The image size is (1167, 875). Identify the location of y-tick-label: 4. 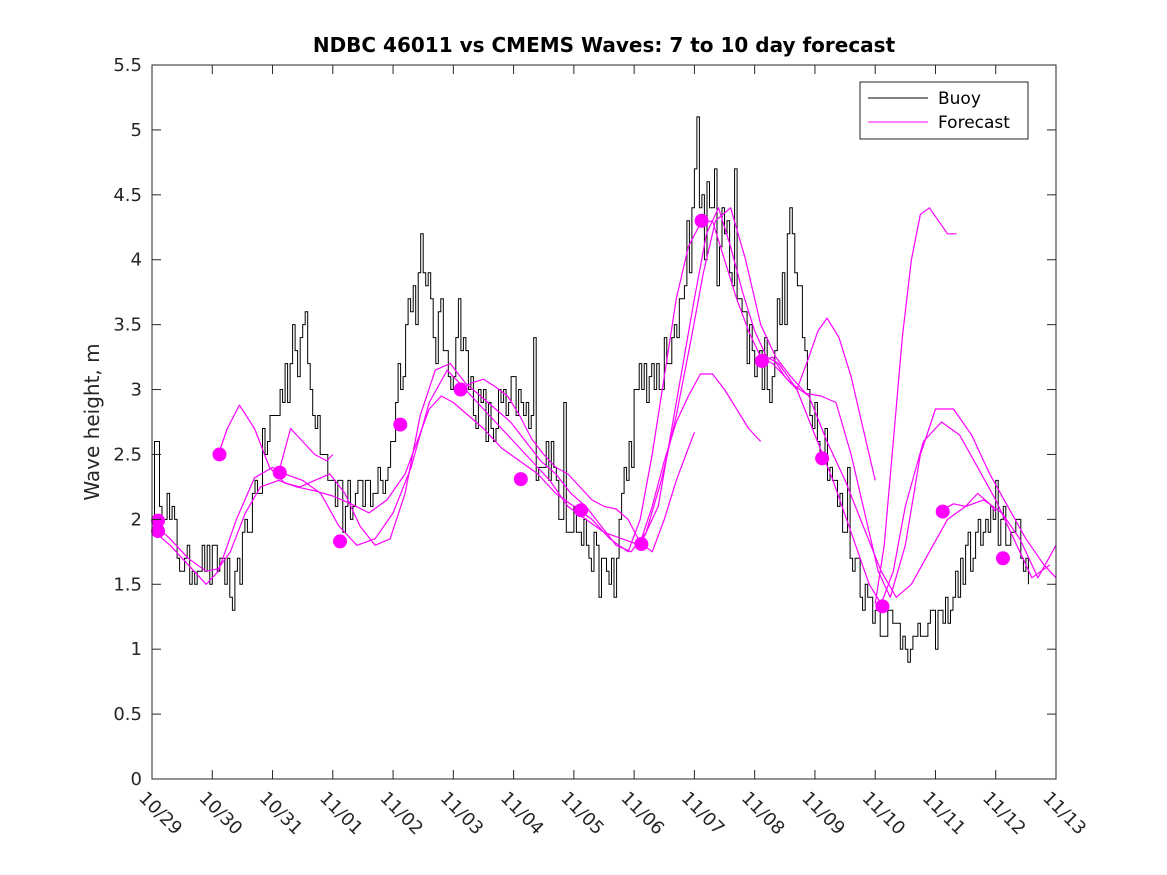
(136, 260).